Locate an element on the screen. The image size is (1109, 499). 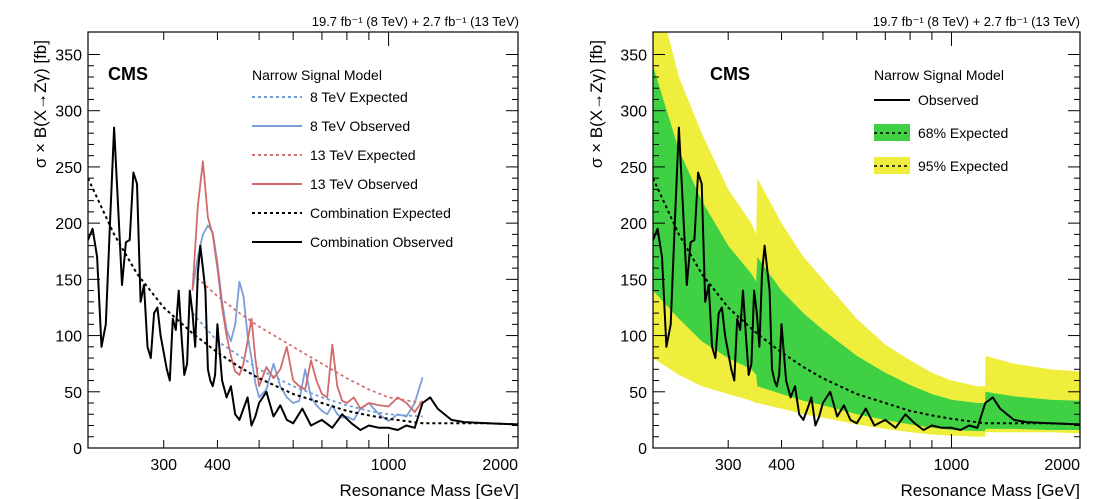
series-line-13-tev-observed is located at coordinates (307, 286).